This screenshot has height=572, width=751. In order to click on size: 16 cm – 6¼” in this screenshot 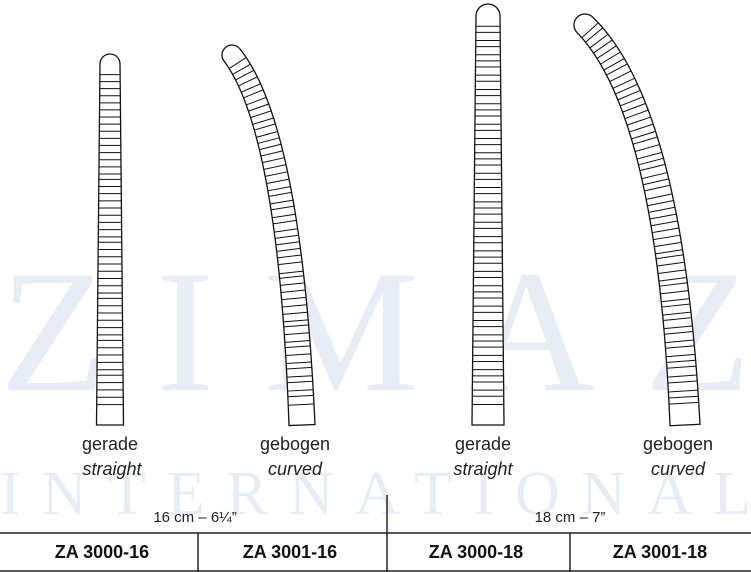, I will do `click(194, 517)`.